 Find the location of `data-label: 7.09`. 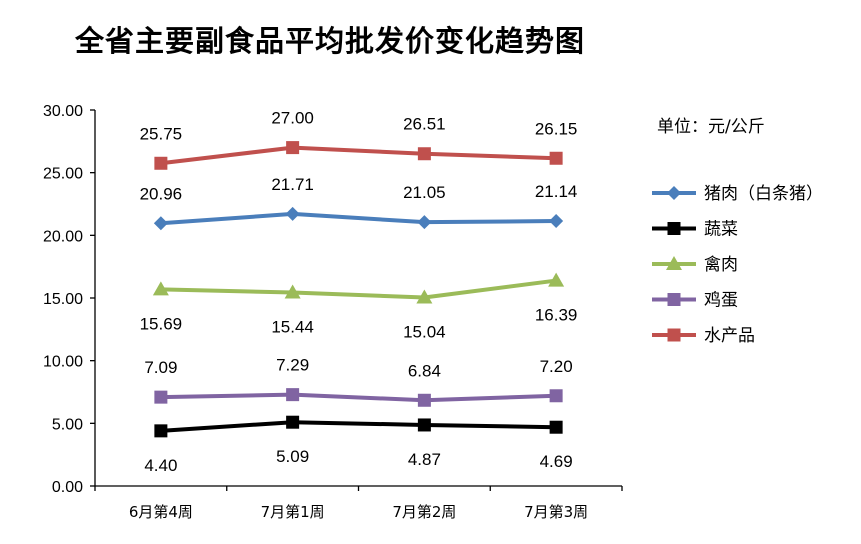

data-label: 7.09 is located at coordinates (160, 367).